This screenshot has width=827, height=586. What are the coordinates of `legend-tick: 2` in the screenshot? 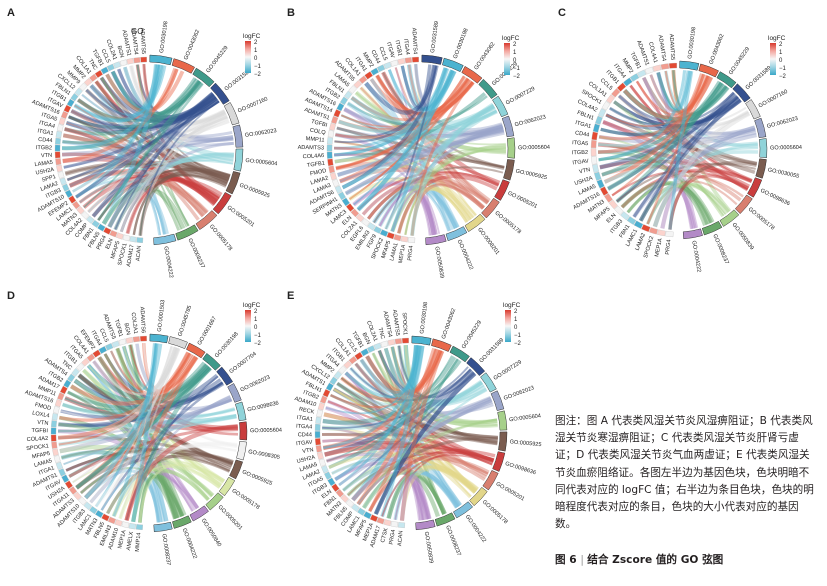 It's located at (516, 312).